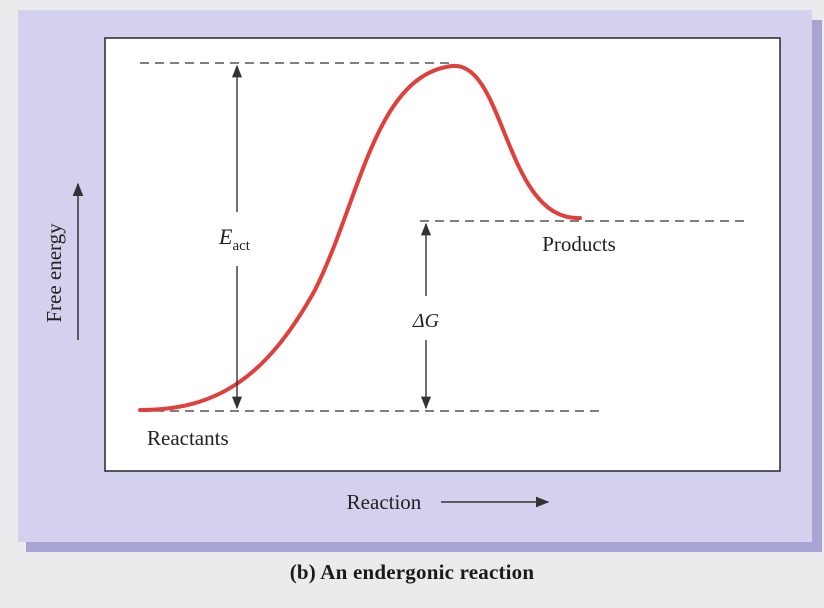  Describe the element at coordinates (241, 246) in the screenshot. I see `activation-energy-subscript: act` at that location.